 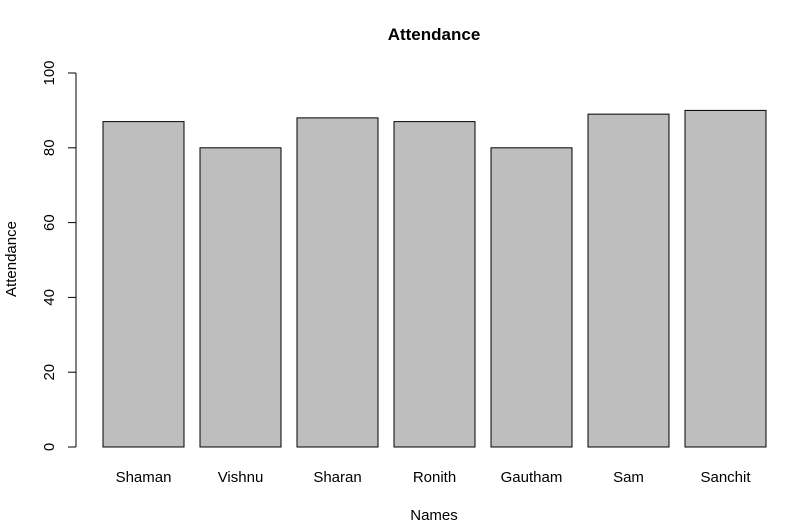 What do you see at coordinates (144, 477) in the screenshot?
I see `x-tick-label: Shaman` at bounding box center [144, 477].